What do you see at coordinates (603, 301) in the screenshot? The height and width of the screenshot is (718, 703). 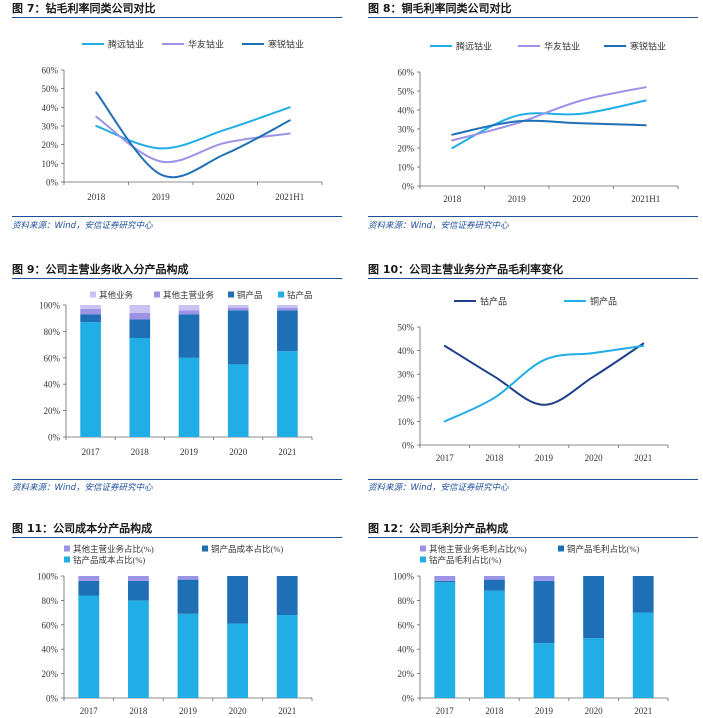 I see `legend-label: 铜产品` at bounding box center [603, 301].